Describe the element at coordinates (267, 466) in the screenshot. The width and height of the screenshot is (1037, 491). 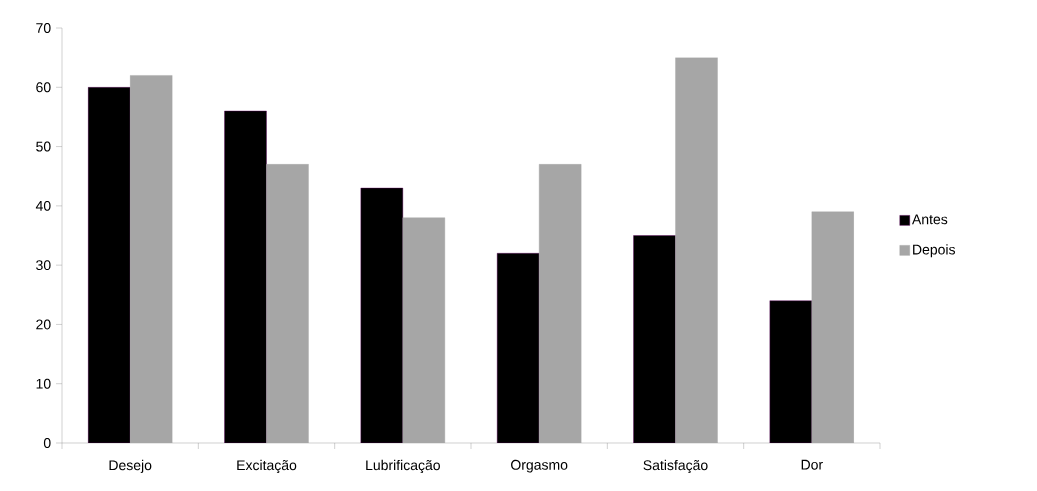
I see `x-tick-label: Excitação` at that location.